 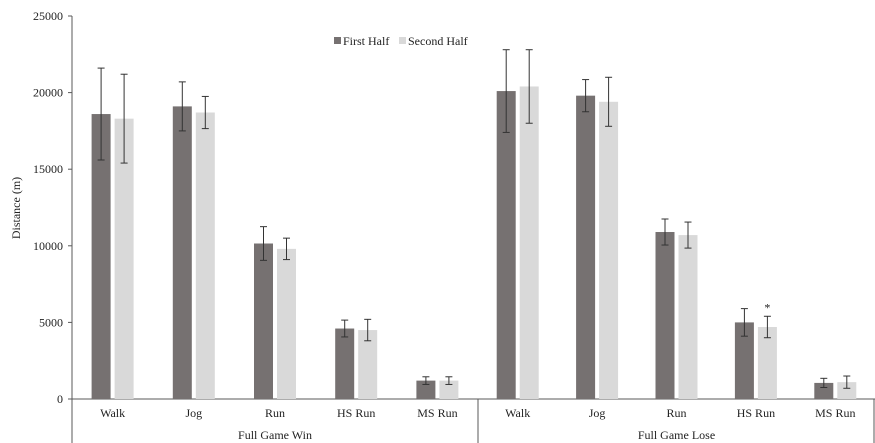 What do you see at coordinates (205, 256) in the screenshot?
I see `bar-full-game-win-jog-second-half` at bounding box center [205, 256].